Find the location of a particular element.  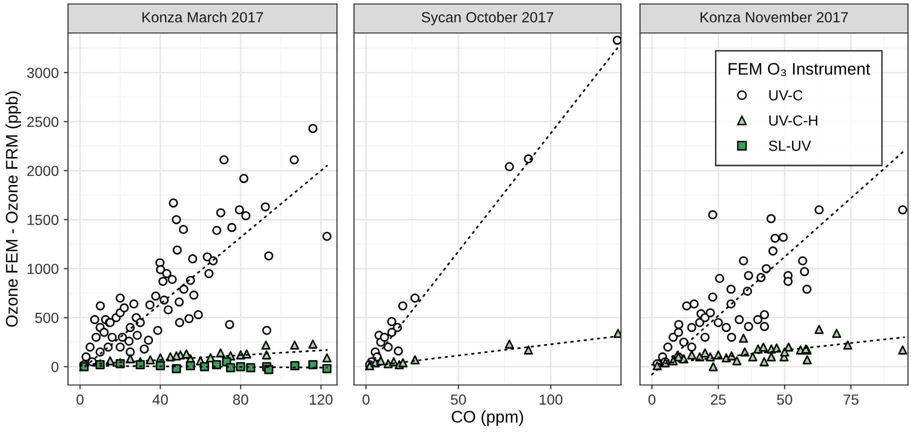

x-tick-label: 80 is located at coordinates (240, 399).